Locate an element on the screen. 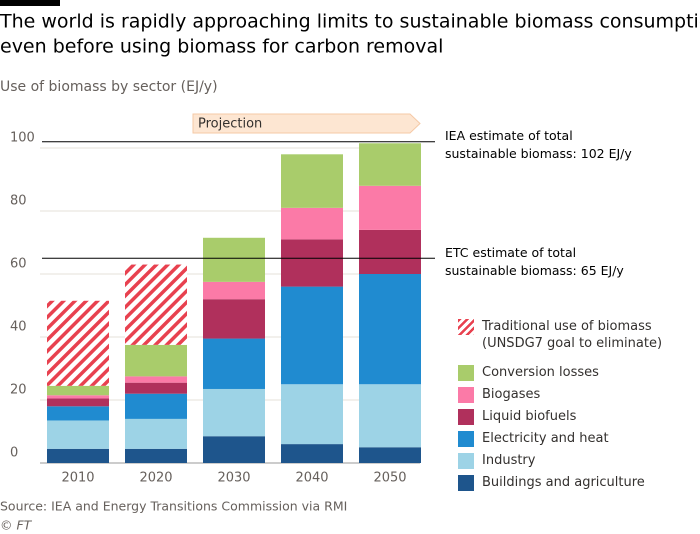 Image resolution: width=700 pixels, height=534 pixels. reference-label: sustainable biomass: 102 EJ/y is located at coordinates (538, 153).